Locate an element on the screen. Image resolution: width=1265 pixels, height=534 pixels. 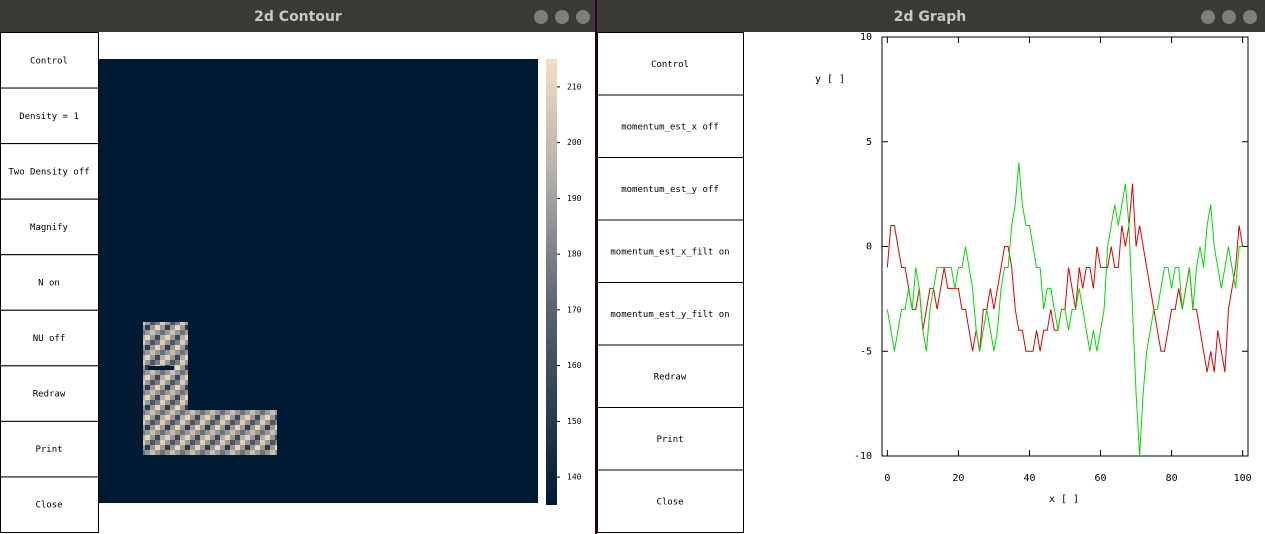
button-label: momentum_est_x_filt on is located at coordinates (669, 252).